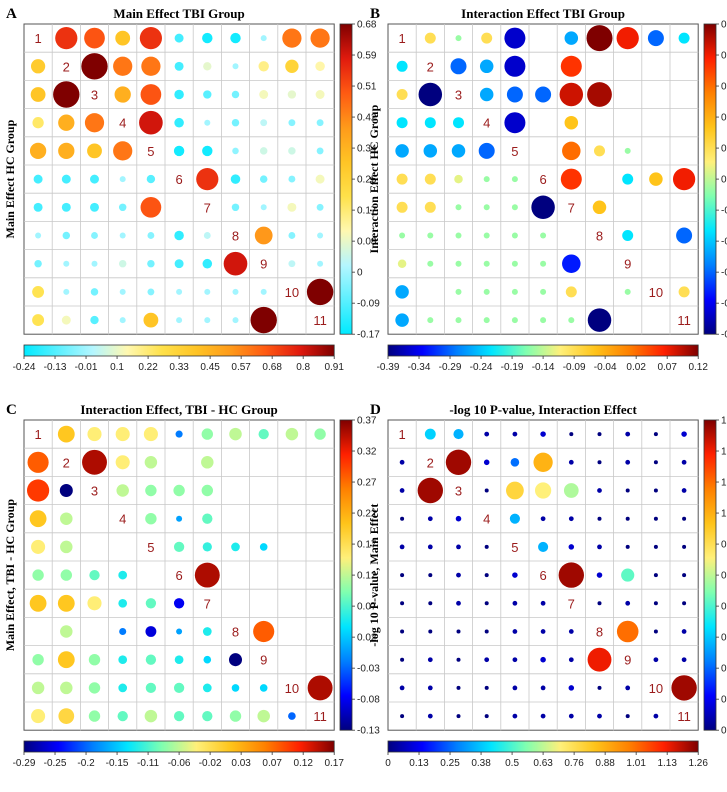  Describe the element at coordinates (55, 763) in the screenshot. I see `bottom-colorbar-tick-label: -0.25` at that location.